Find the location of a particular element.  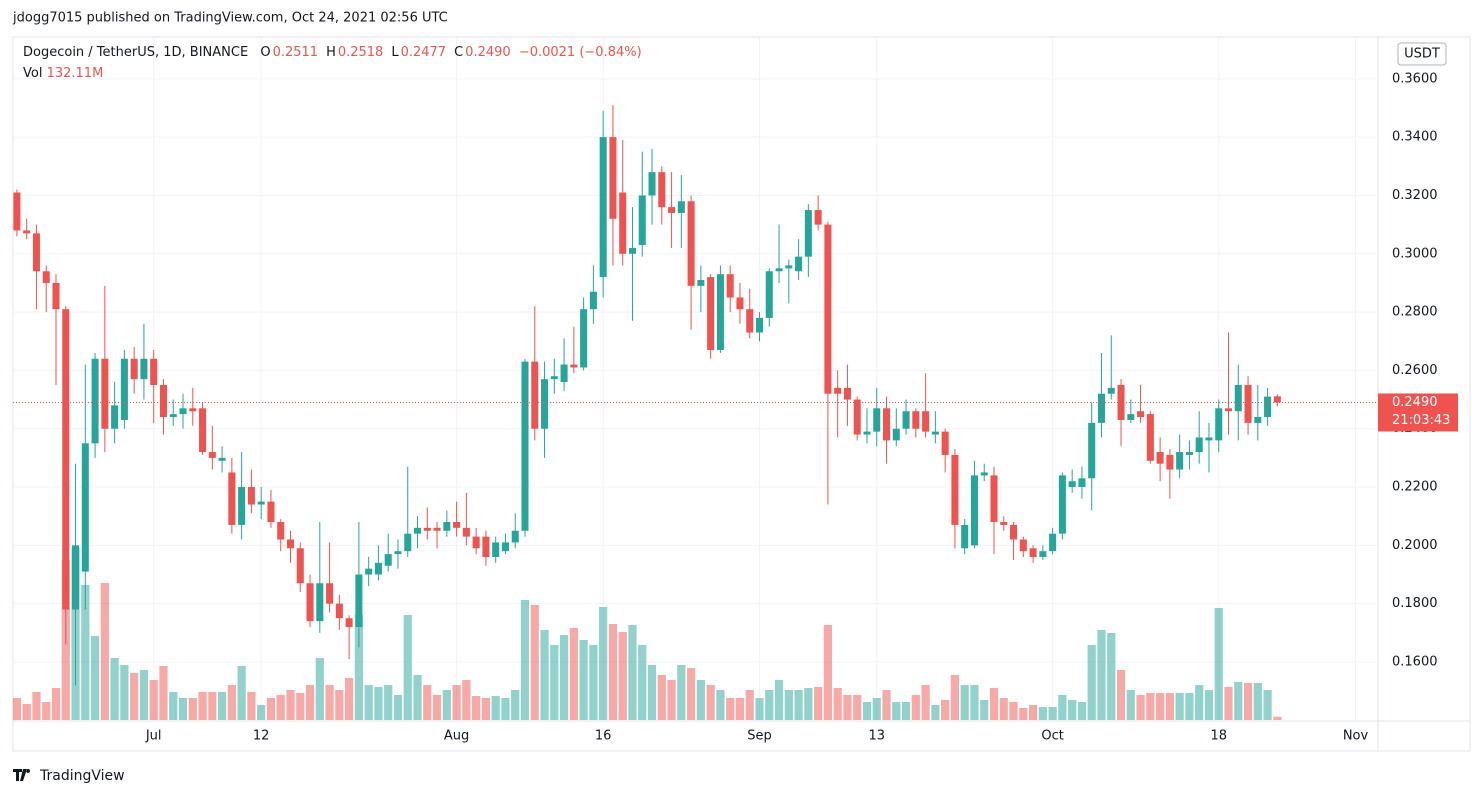

countdown: 21:03:43 is located at coordinates (1421, 420).